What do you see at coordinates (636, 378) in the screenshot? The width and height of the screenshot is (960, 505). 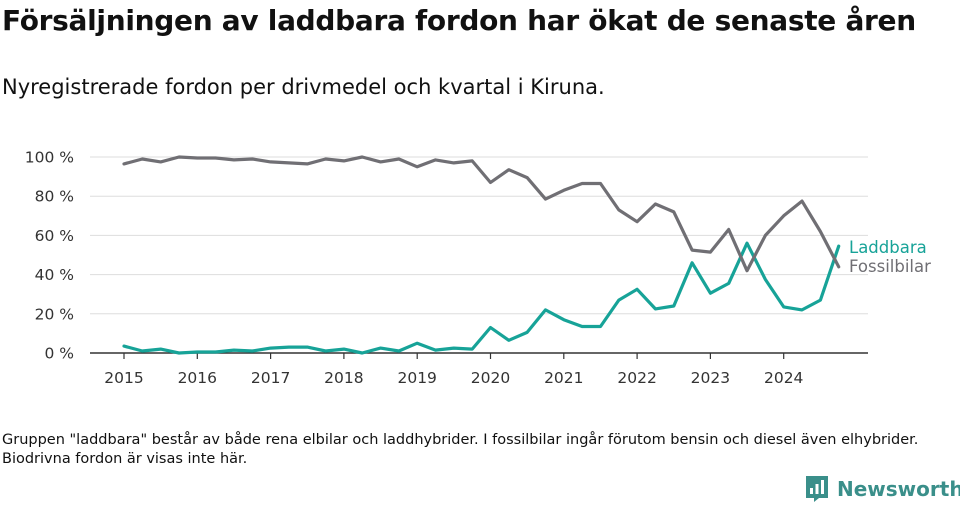 I see `x-tick-label: 2022` at bounding box center [636, 378].